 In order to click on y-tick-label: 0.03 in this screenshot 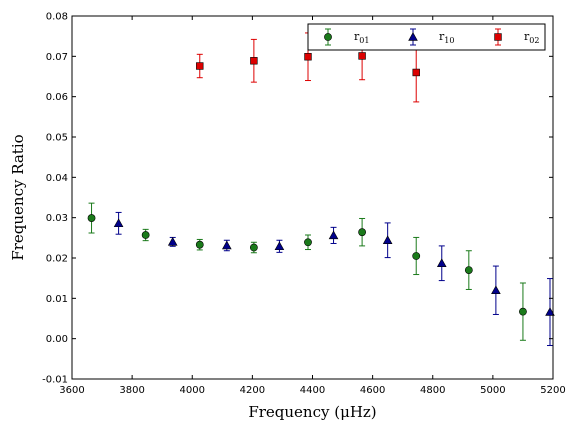, I will do `click(57, 218)`.